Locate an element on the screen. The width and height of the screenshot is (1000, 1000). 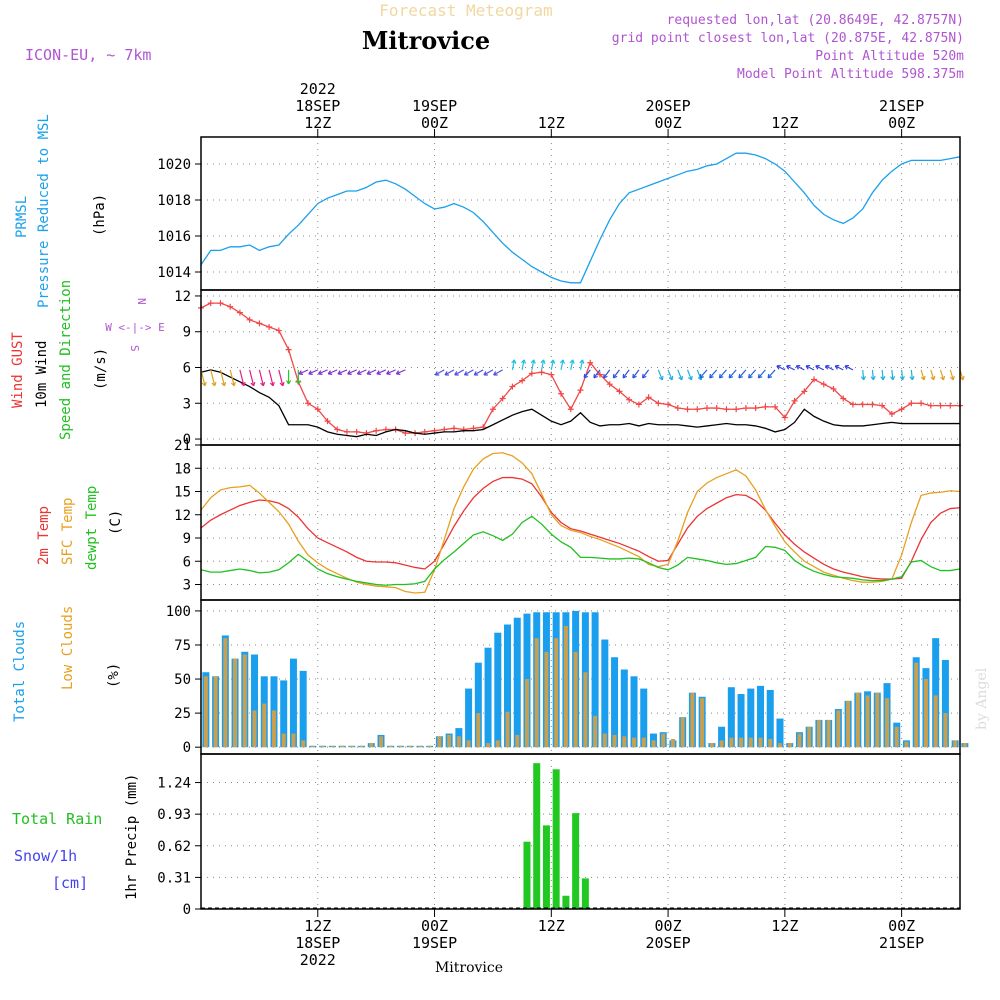
y-tick-label: 1016 is located at coordinates (174, 237).